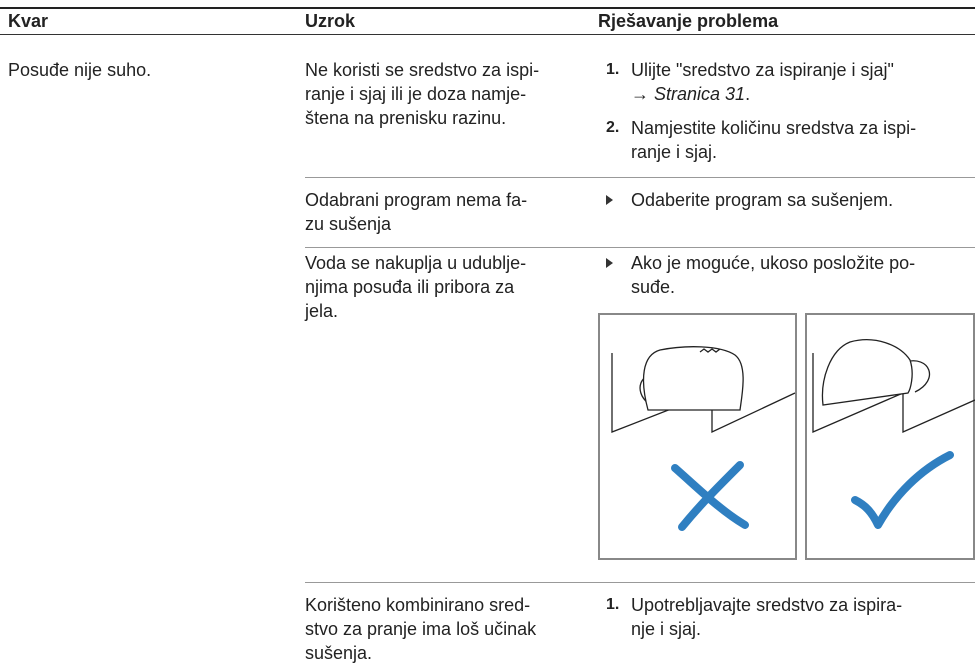 The image size is (975, 666). What do you see at coordinates (902, 490) in the screenshot?
I see `check-icon` at bounding box center [902, 490].